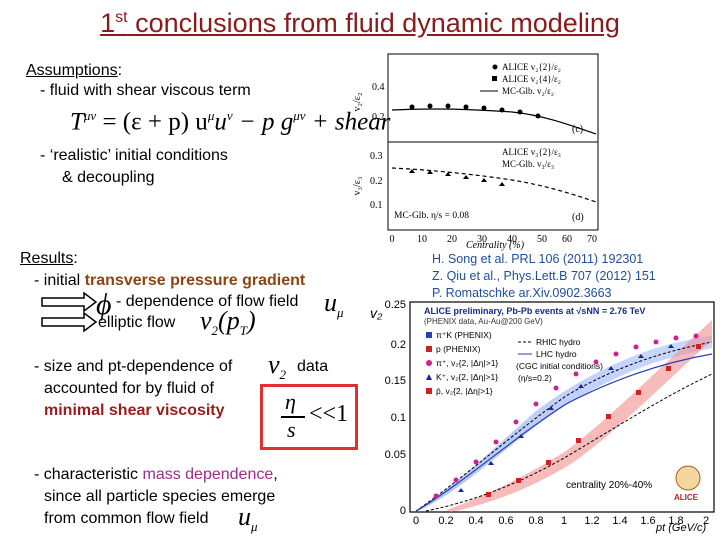 This screenshot has width=720, height=540. What do you see at coordinates (531, 152) in the screenshot?
I see `legend-d-1: ALICE v₃{2}/ε₃` at bounding box center [531, 152].